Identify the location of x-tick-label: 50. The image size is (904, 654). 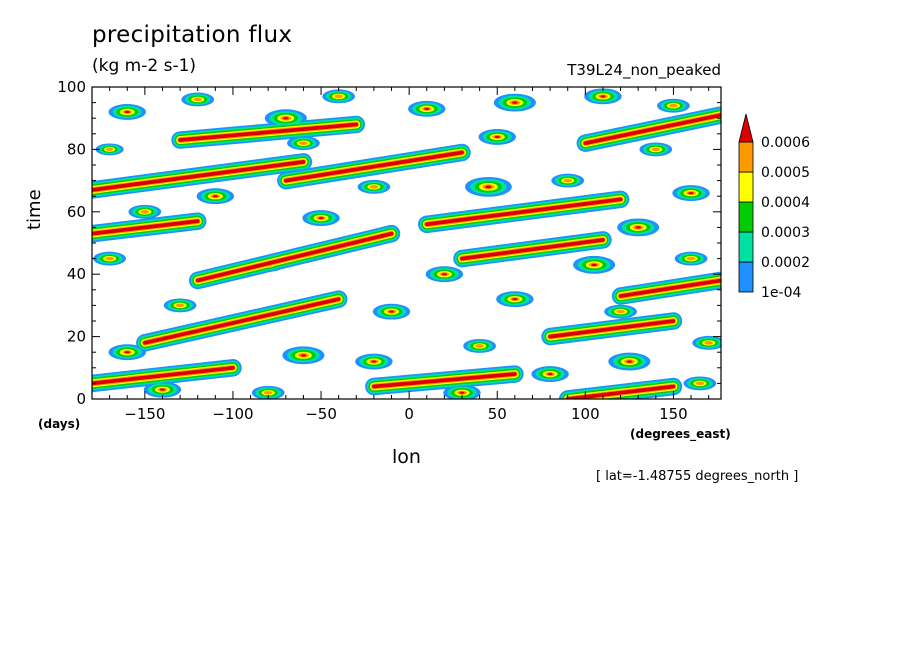
(497, 414).